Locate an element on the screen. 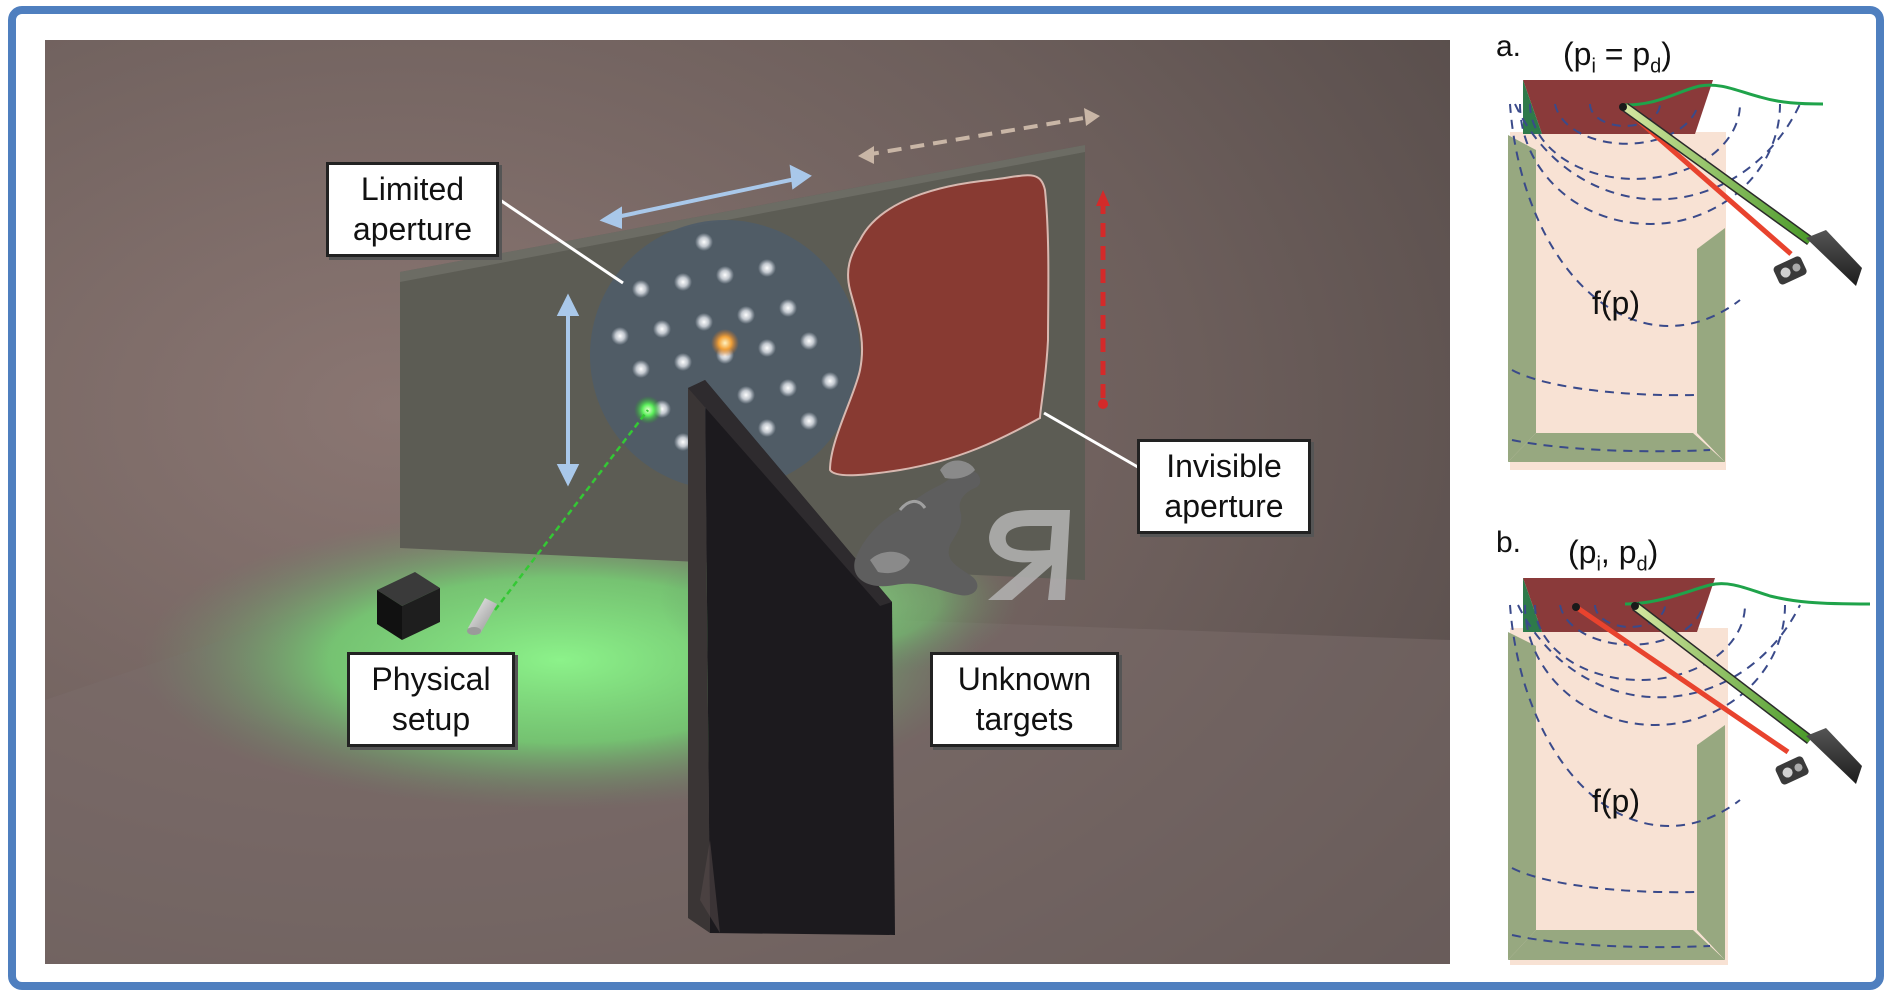 The width and height of the screenshot is (1902, 1004). letter-r-target is located at coordinates (1029, 555).